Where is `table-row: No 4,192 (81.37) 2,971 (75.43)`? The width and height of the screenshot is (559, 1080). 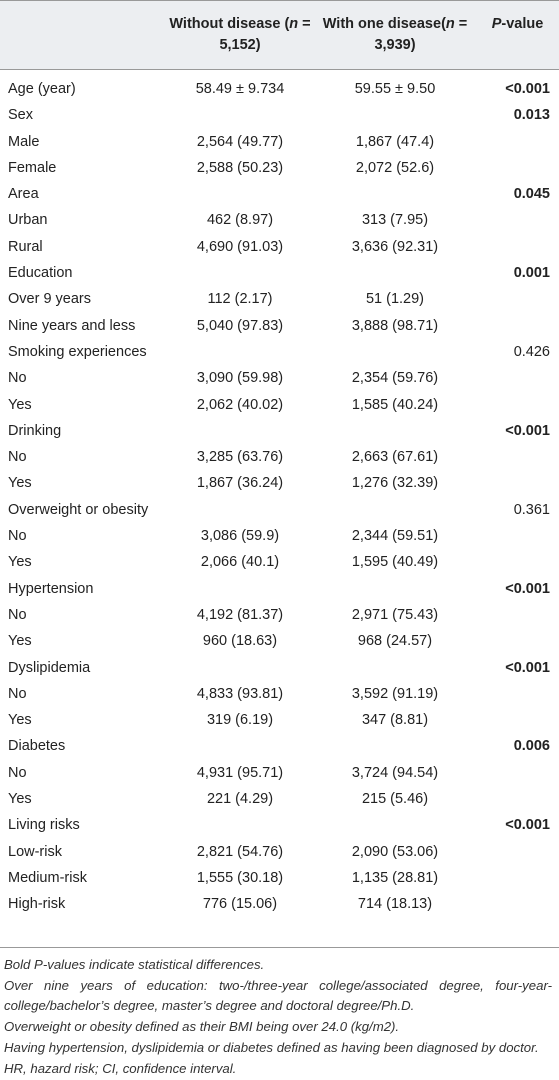 table-row: No 4,192 (81.37) 2,971 (75.43) is located at coordinates (279, 615).